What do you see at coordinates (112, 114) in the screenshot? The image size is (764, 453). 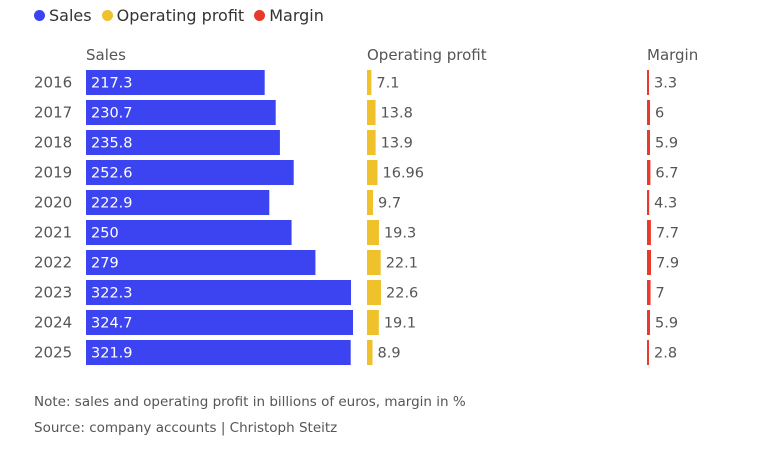 I see `sales-value-label: 230.7` at bounding box center [112, 114].